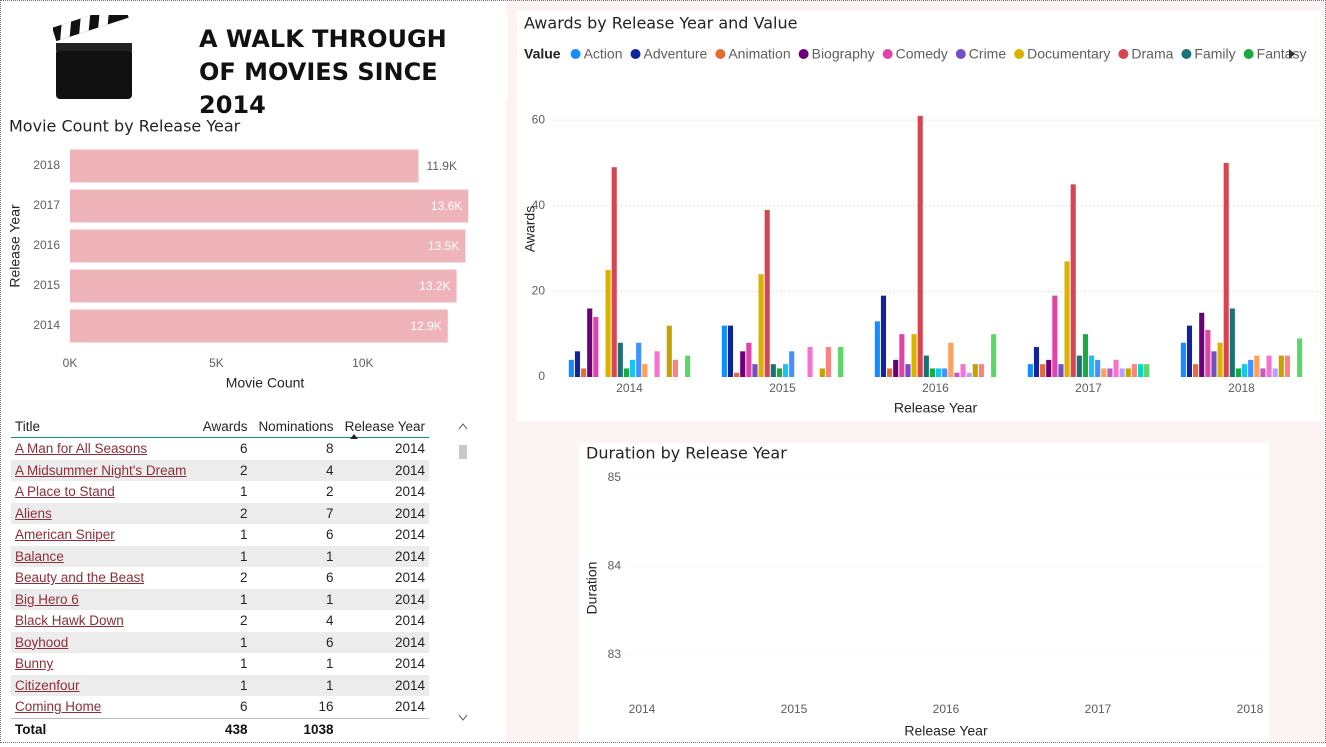 The image size is (1326, 747). I want to click on table-cell: 16, so click(326, 707).